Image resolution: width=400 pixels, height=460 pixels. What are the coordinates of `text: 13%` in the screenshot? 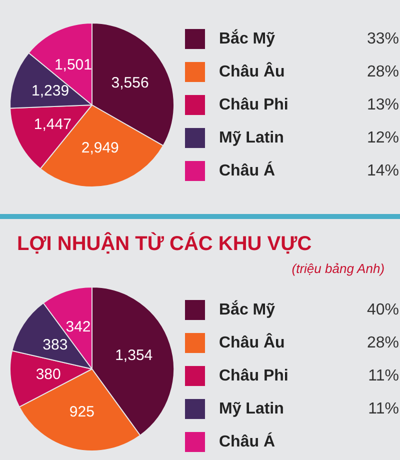 It's located at (382, 105).